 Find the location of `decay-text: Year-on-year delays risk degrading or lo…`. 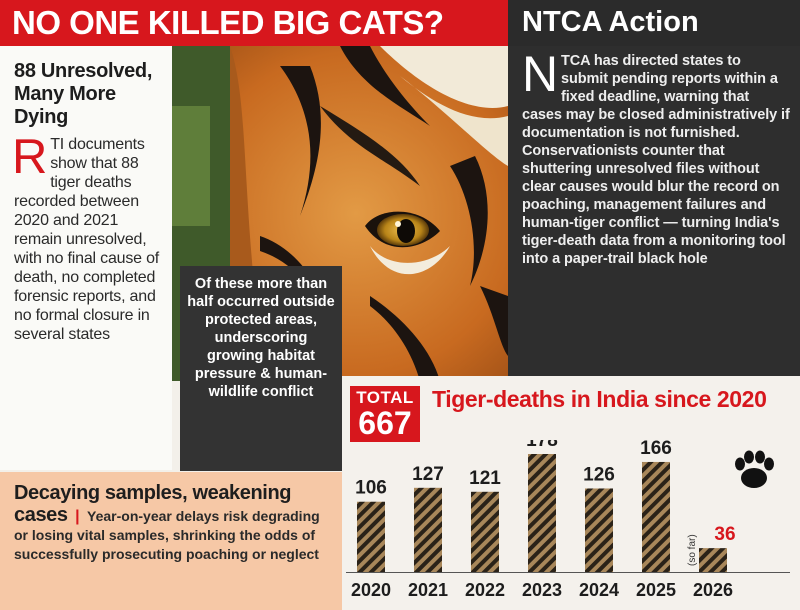

decay-text: Year-on-year delays risk degrading or lo… is located at coordinates (167, 535).